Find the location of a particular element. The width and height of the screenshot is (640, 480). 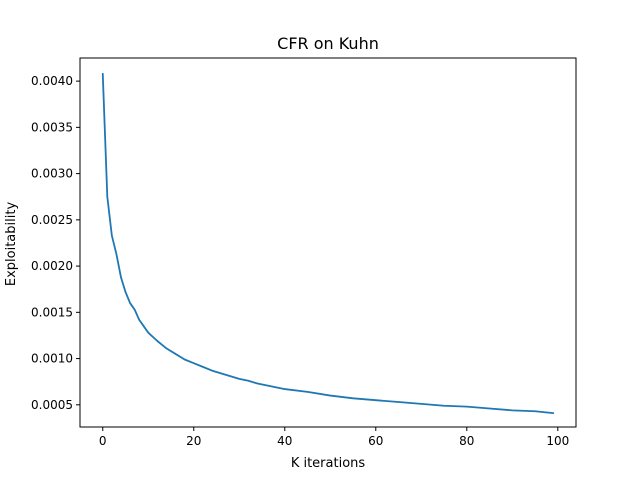

x-tick-label: 0 is located at coordinates (103, 441).